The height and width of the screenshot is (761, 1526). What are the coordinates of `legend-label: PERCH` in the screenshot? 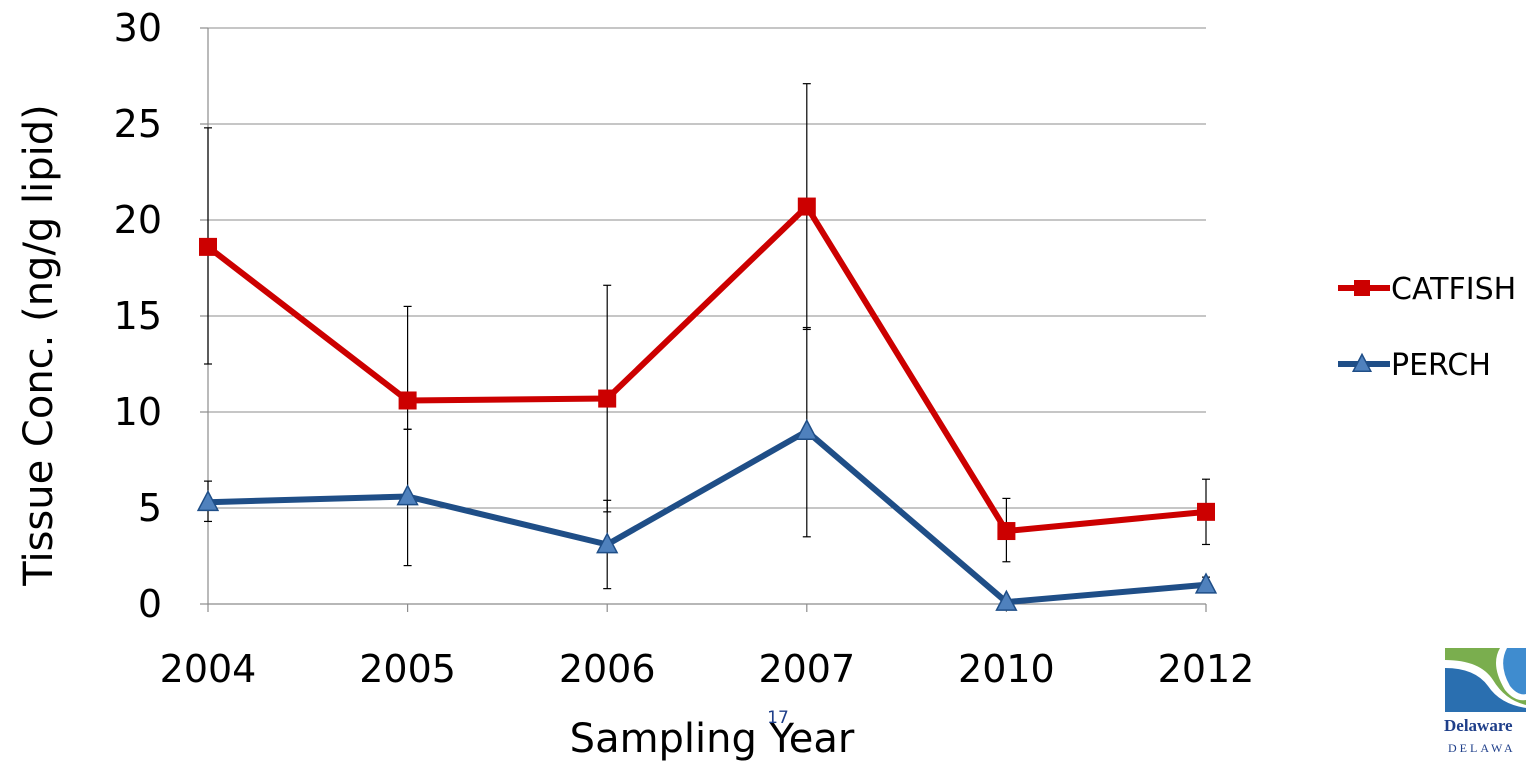 It's located at (1441, 365).